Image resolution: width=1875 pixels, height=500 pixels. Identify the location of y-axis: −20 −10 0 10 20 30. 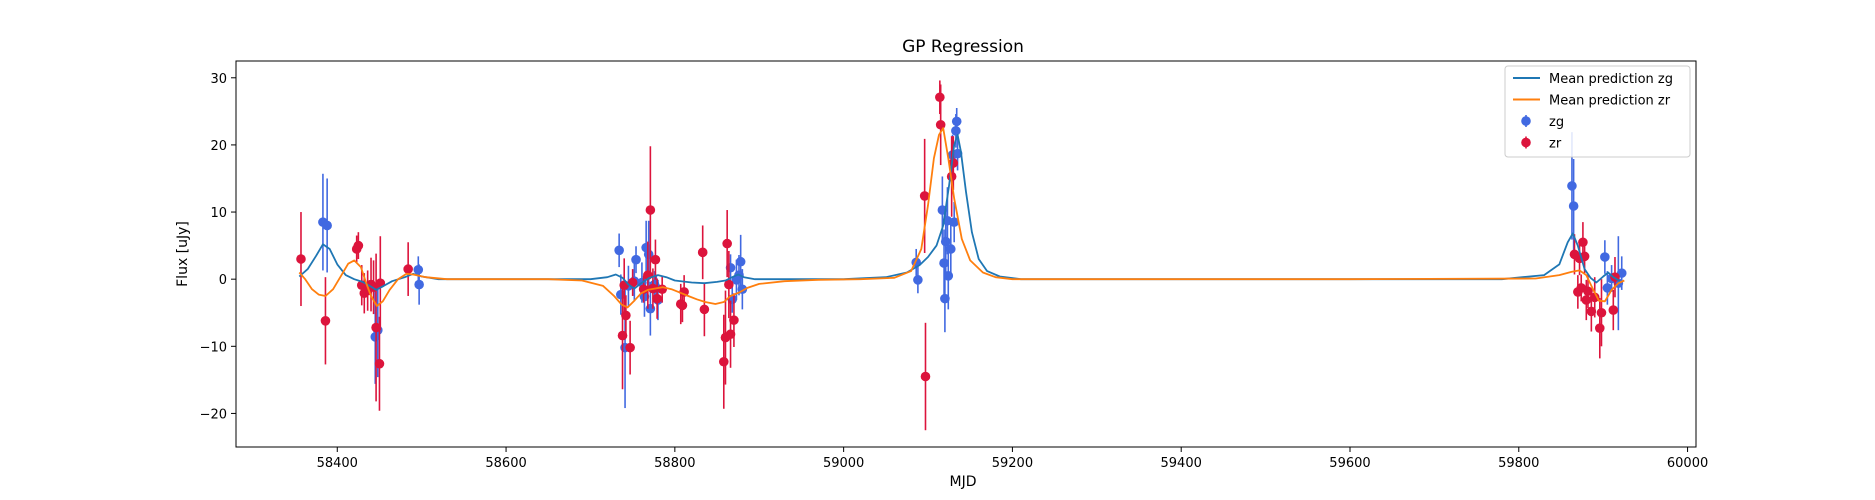
(218, 247).